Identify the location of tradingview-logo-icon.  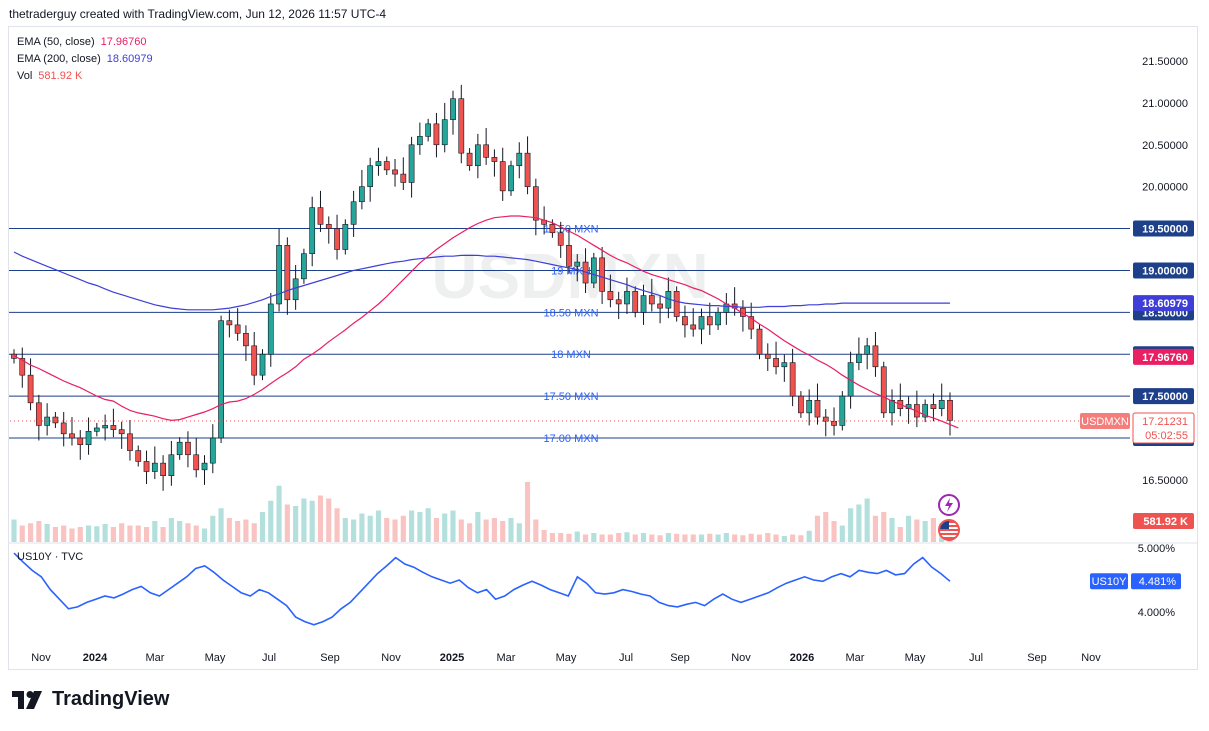
(27, 699).